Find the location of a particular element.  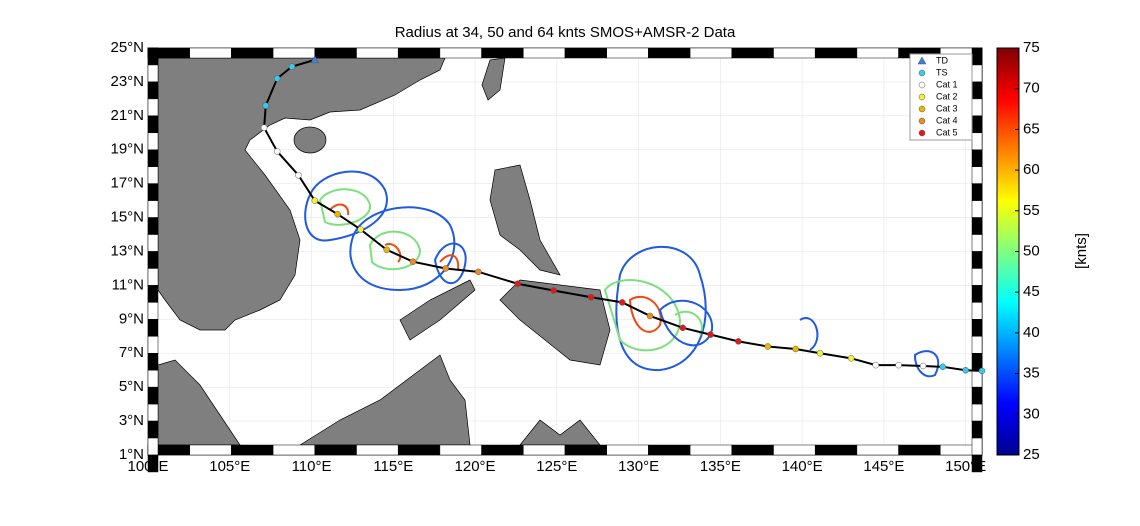

legend-label: Cat 4 is located at coordinates (947, 120).